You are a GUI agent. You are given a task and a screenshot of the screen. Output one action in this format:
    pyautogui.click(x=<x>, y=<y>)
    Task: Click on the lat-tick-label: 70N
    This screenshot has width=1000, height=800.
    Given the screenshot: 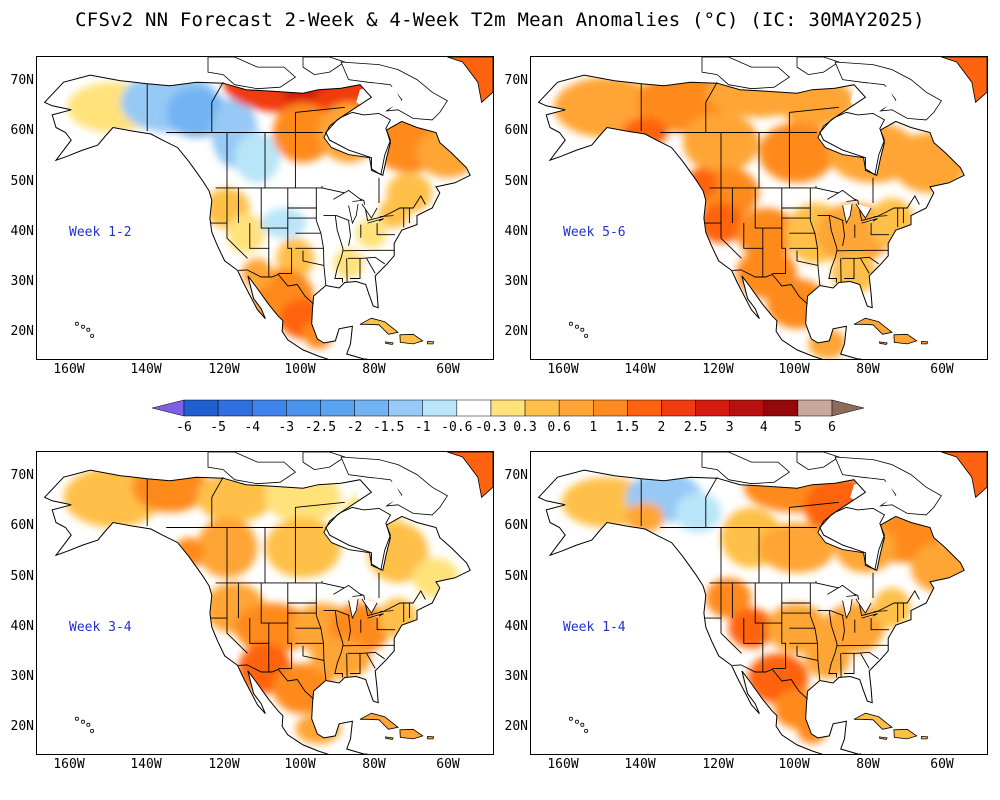 What is the action you would take?
    pyautogui.click(x=516, y=475)
    